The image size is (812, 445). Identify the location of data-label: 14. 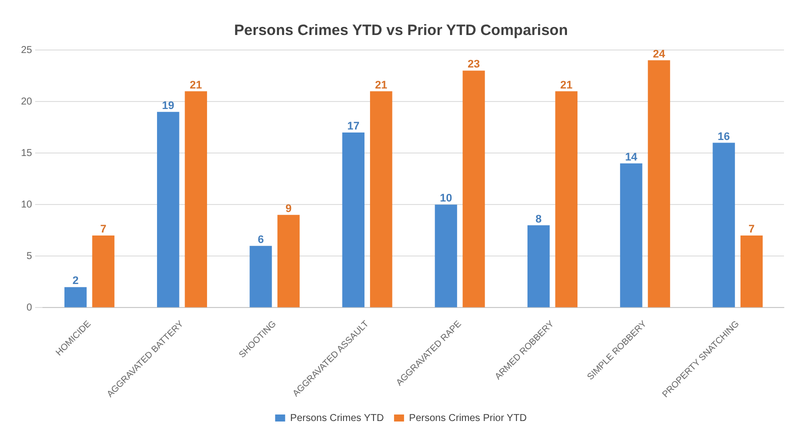
(631, 157).